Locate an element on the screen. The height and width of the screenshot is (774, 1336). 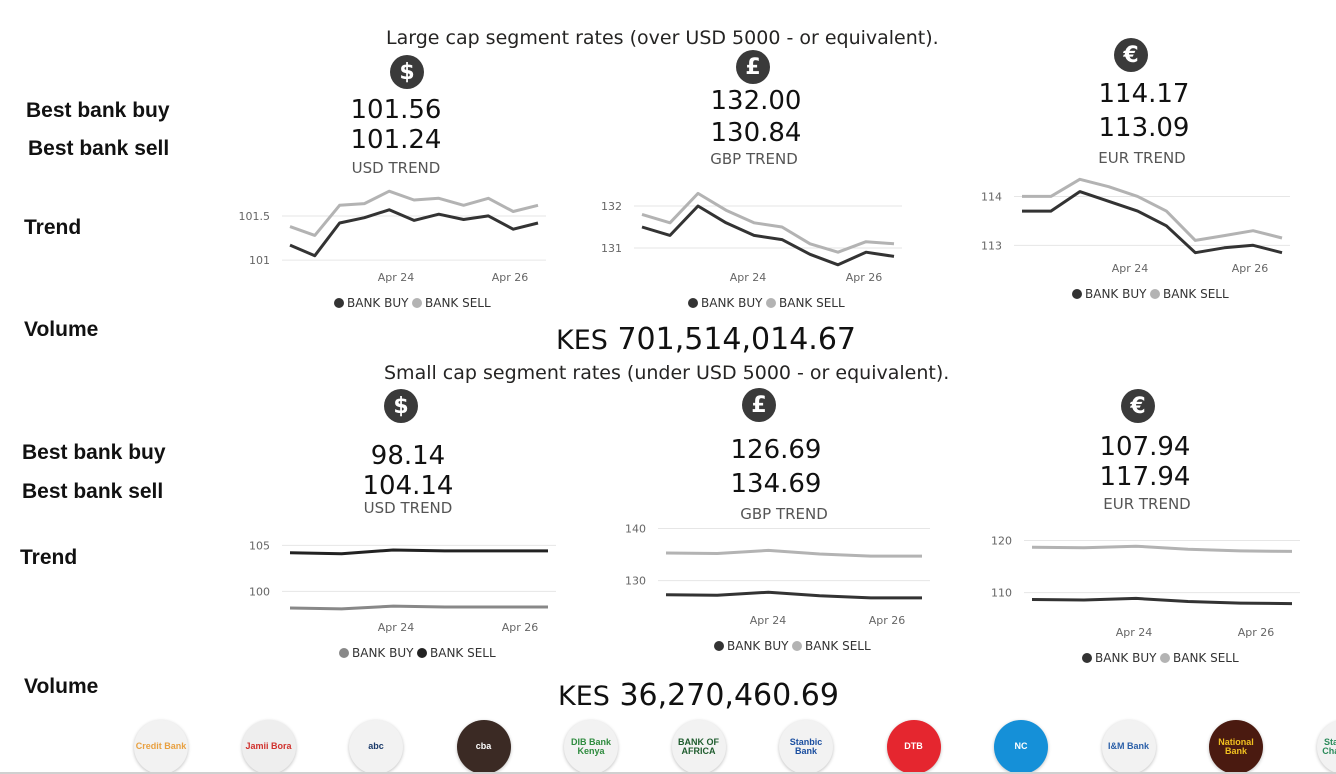
y-tick-label: 110 is located at coordinates (1001, 593).